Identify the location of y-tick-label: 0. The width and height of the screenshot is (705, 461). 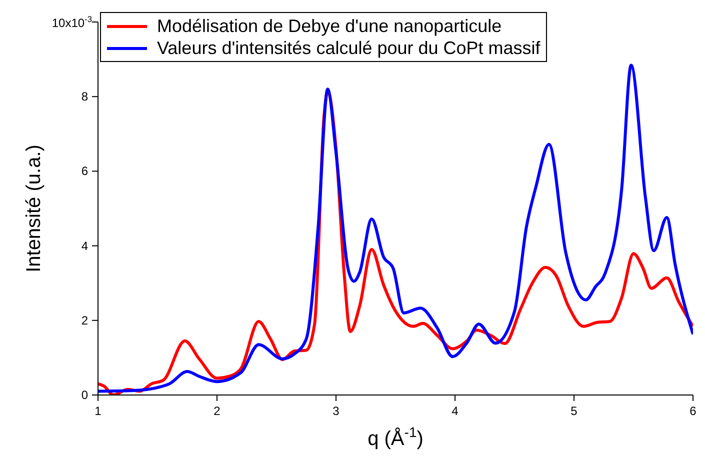
(84, 395).